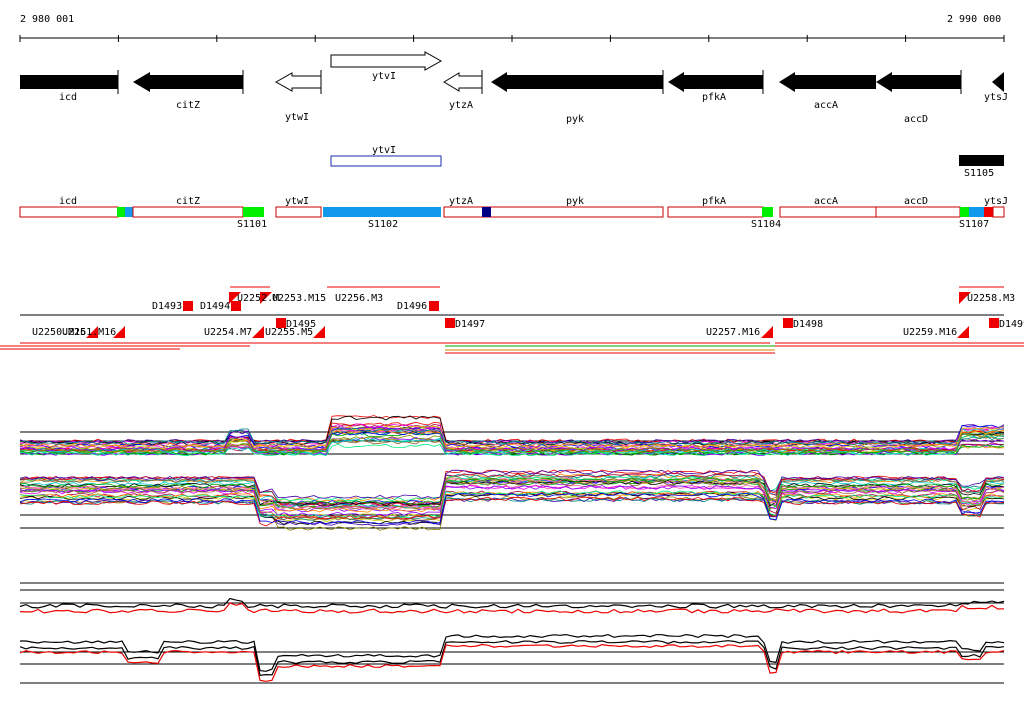  I want to click on gene-arrow-ytvI, so click(386, 61).